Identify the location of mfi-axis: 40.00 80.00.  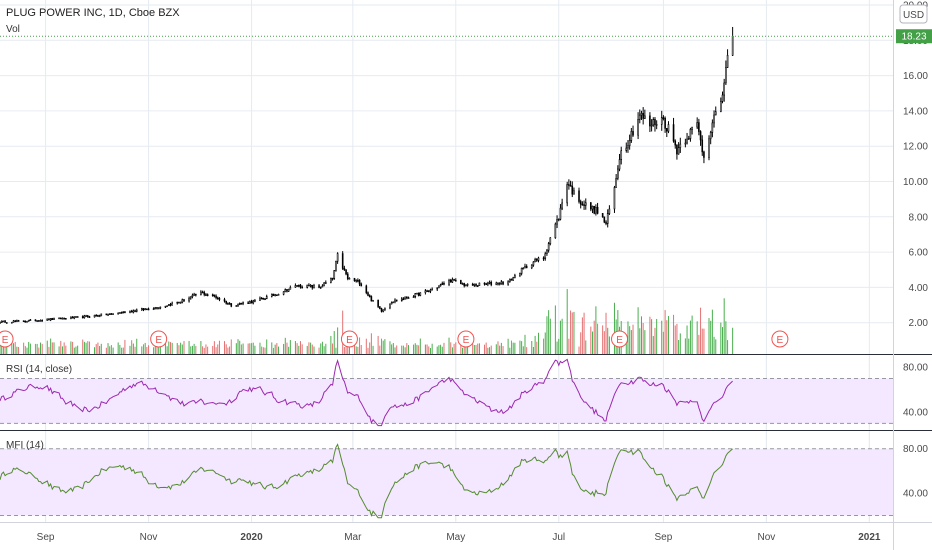
(915, 472).